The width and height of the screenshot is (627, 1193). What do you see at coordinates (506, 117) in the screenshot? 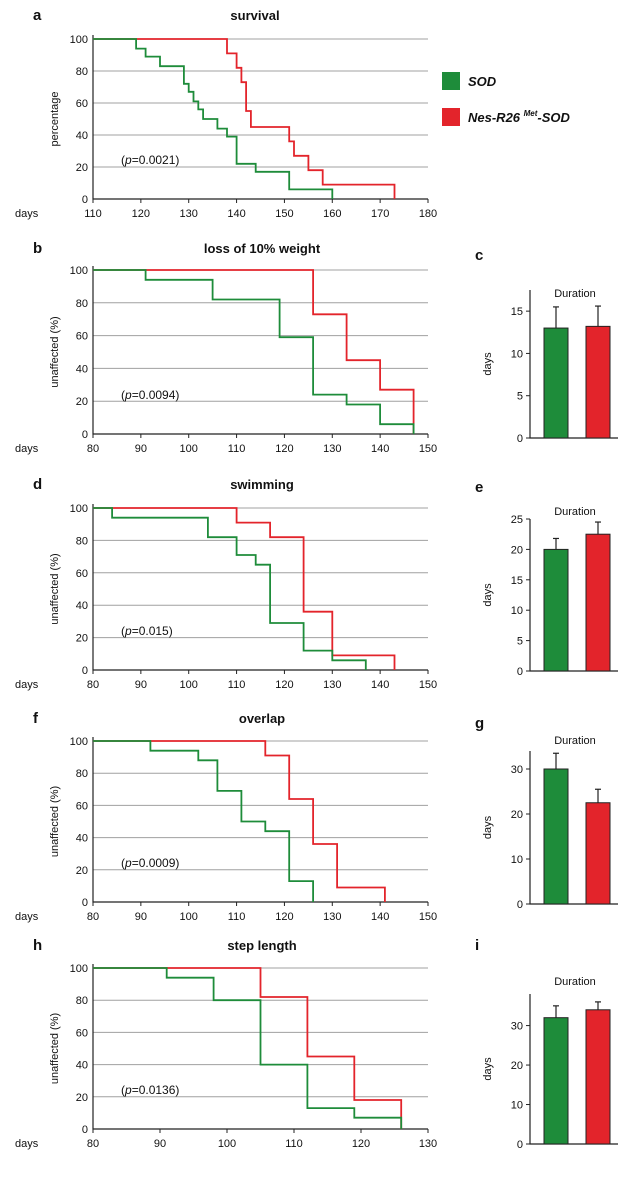
I see `legend-item-nes: Nes-R26 Met-SOD` at bounding box center [506, 117].